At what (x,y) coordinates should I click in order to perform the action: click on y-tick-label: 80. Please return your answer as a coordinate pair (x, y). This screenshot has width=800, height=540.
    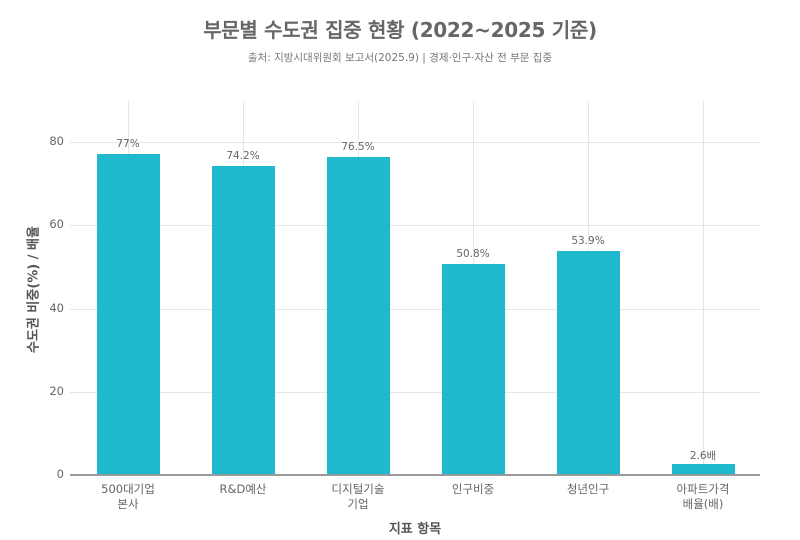
    Looking at the image, I should click on (56, 141).